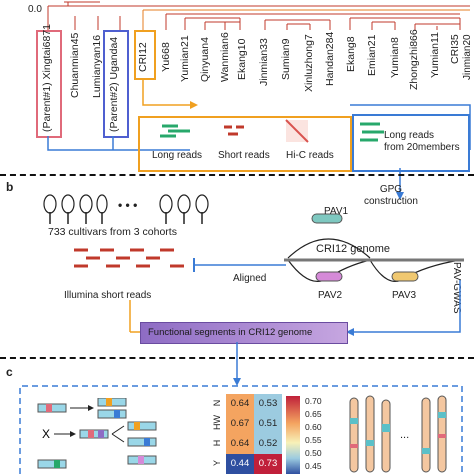  I want to click on colorbar-tick-label: 0.50, so click(313, 453).